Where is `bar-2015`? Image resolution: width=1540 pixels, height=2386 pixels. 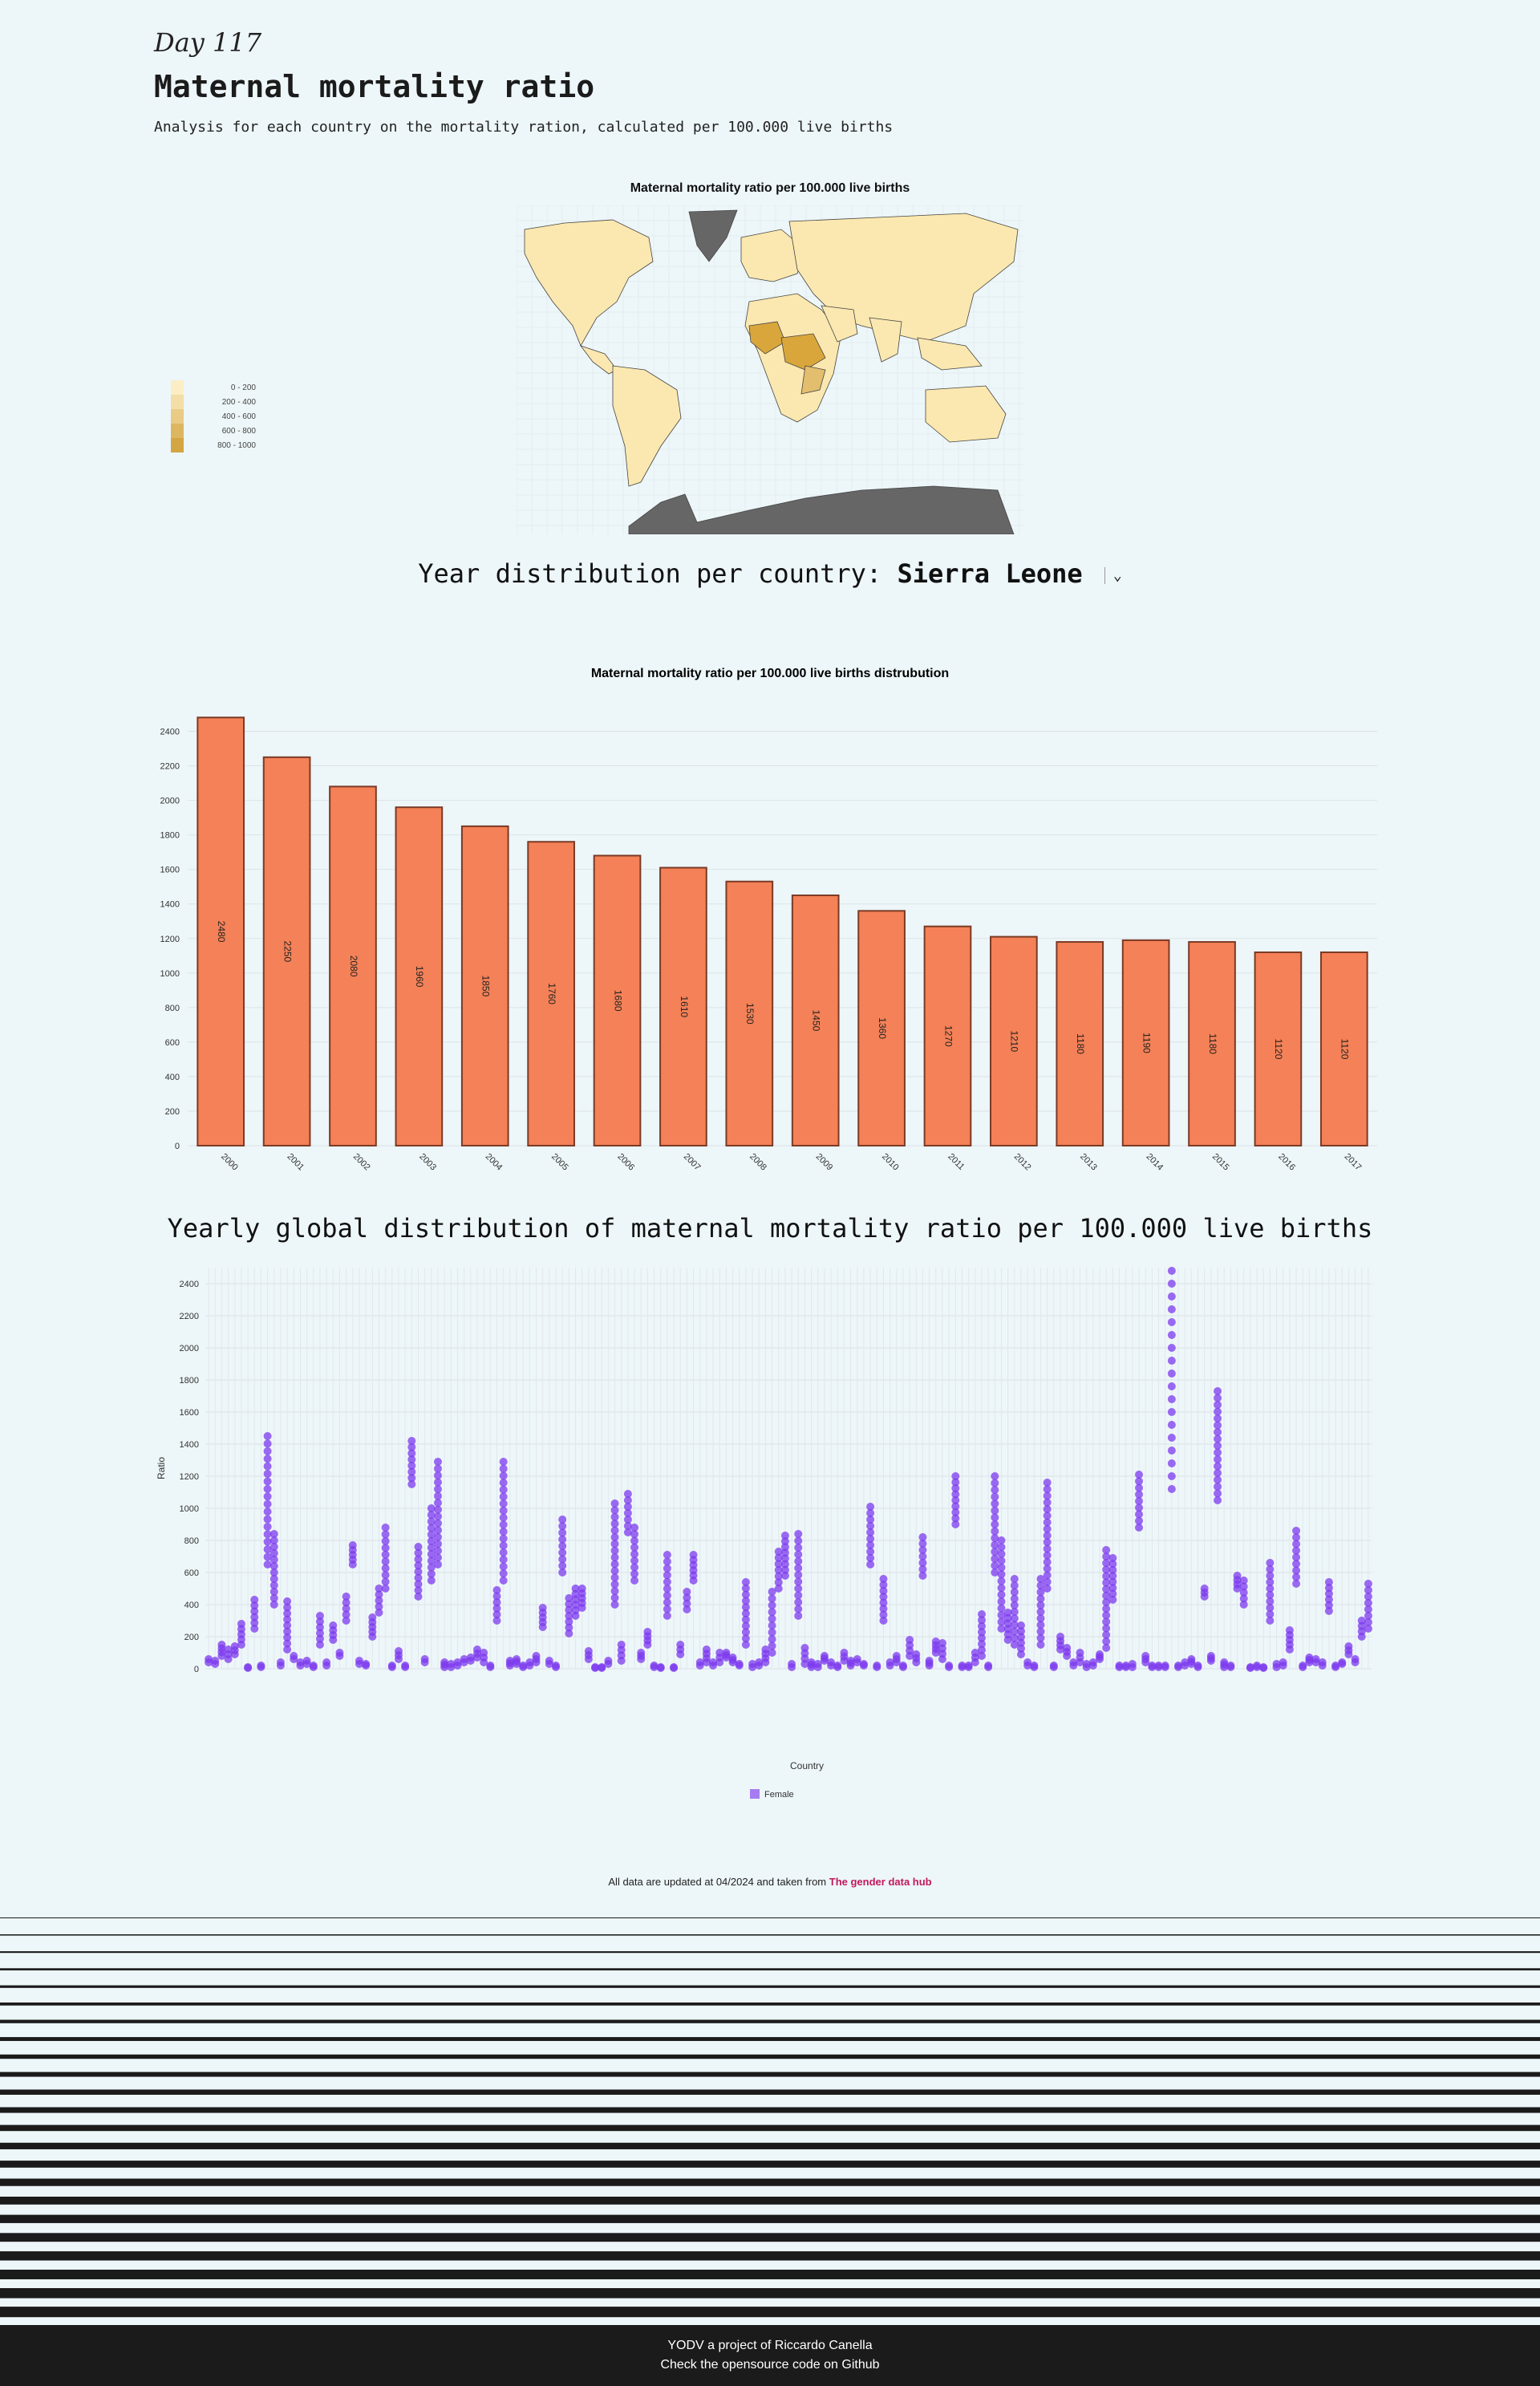
bar-2015 is located at coordinates (1212, 1043).